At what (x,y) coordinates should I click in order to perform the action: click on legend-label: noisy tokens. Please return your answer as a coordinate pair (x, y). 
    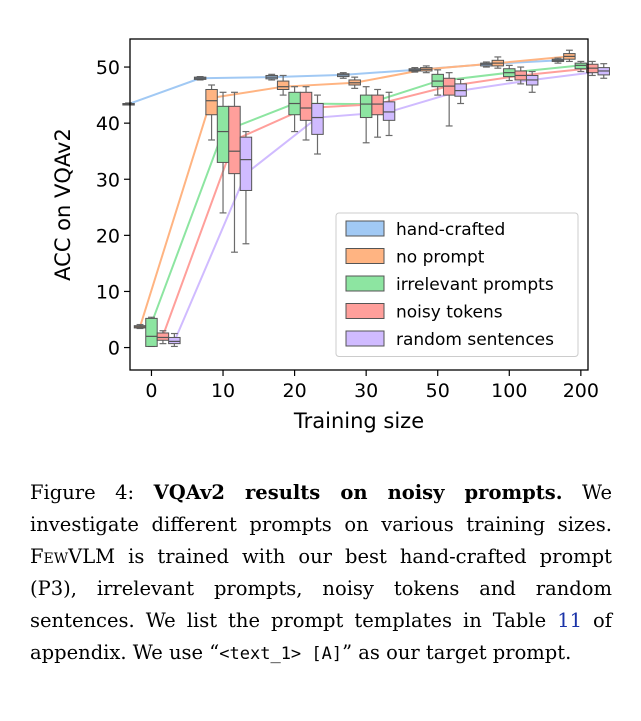
    Looking at the image, I should click on (449, 313).